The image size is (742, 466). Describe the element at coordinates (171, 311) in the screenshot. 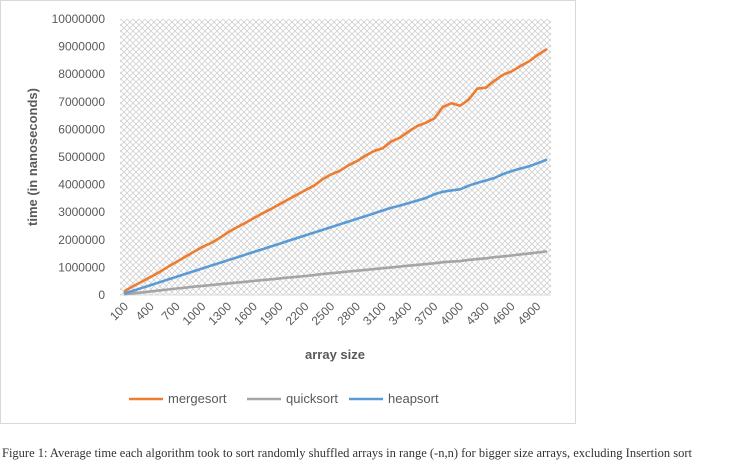

I see `x-tick-label: 700` at that location.